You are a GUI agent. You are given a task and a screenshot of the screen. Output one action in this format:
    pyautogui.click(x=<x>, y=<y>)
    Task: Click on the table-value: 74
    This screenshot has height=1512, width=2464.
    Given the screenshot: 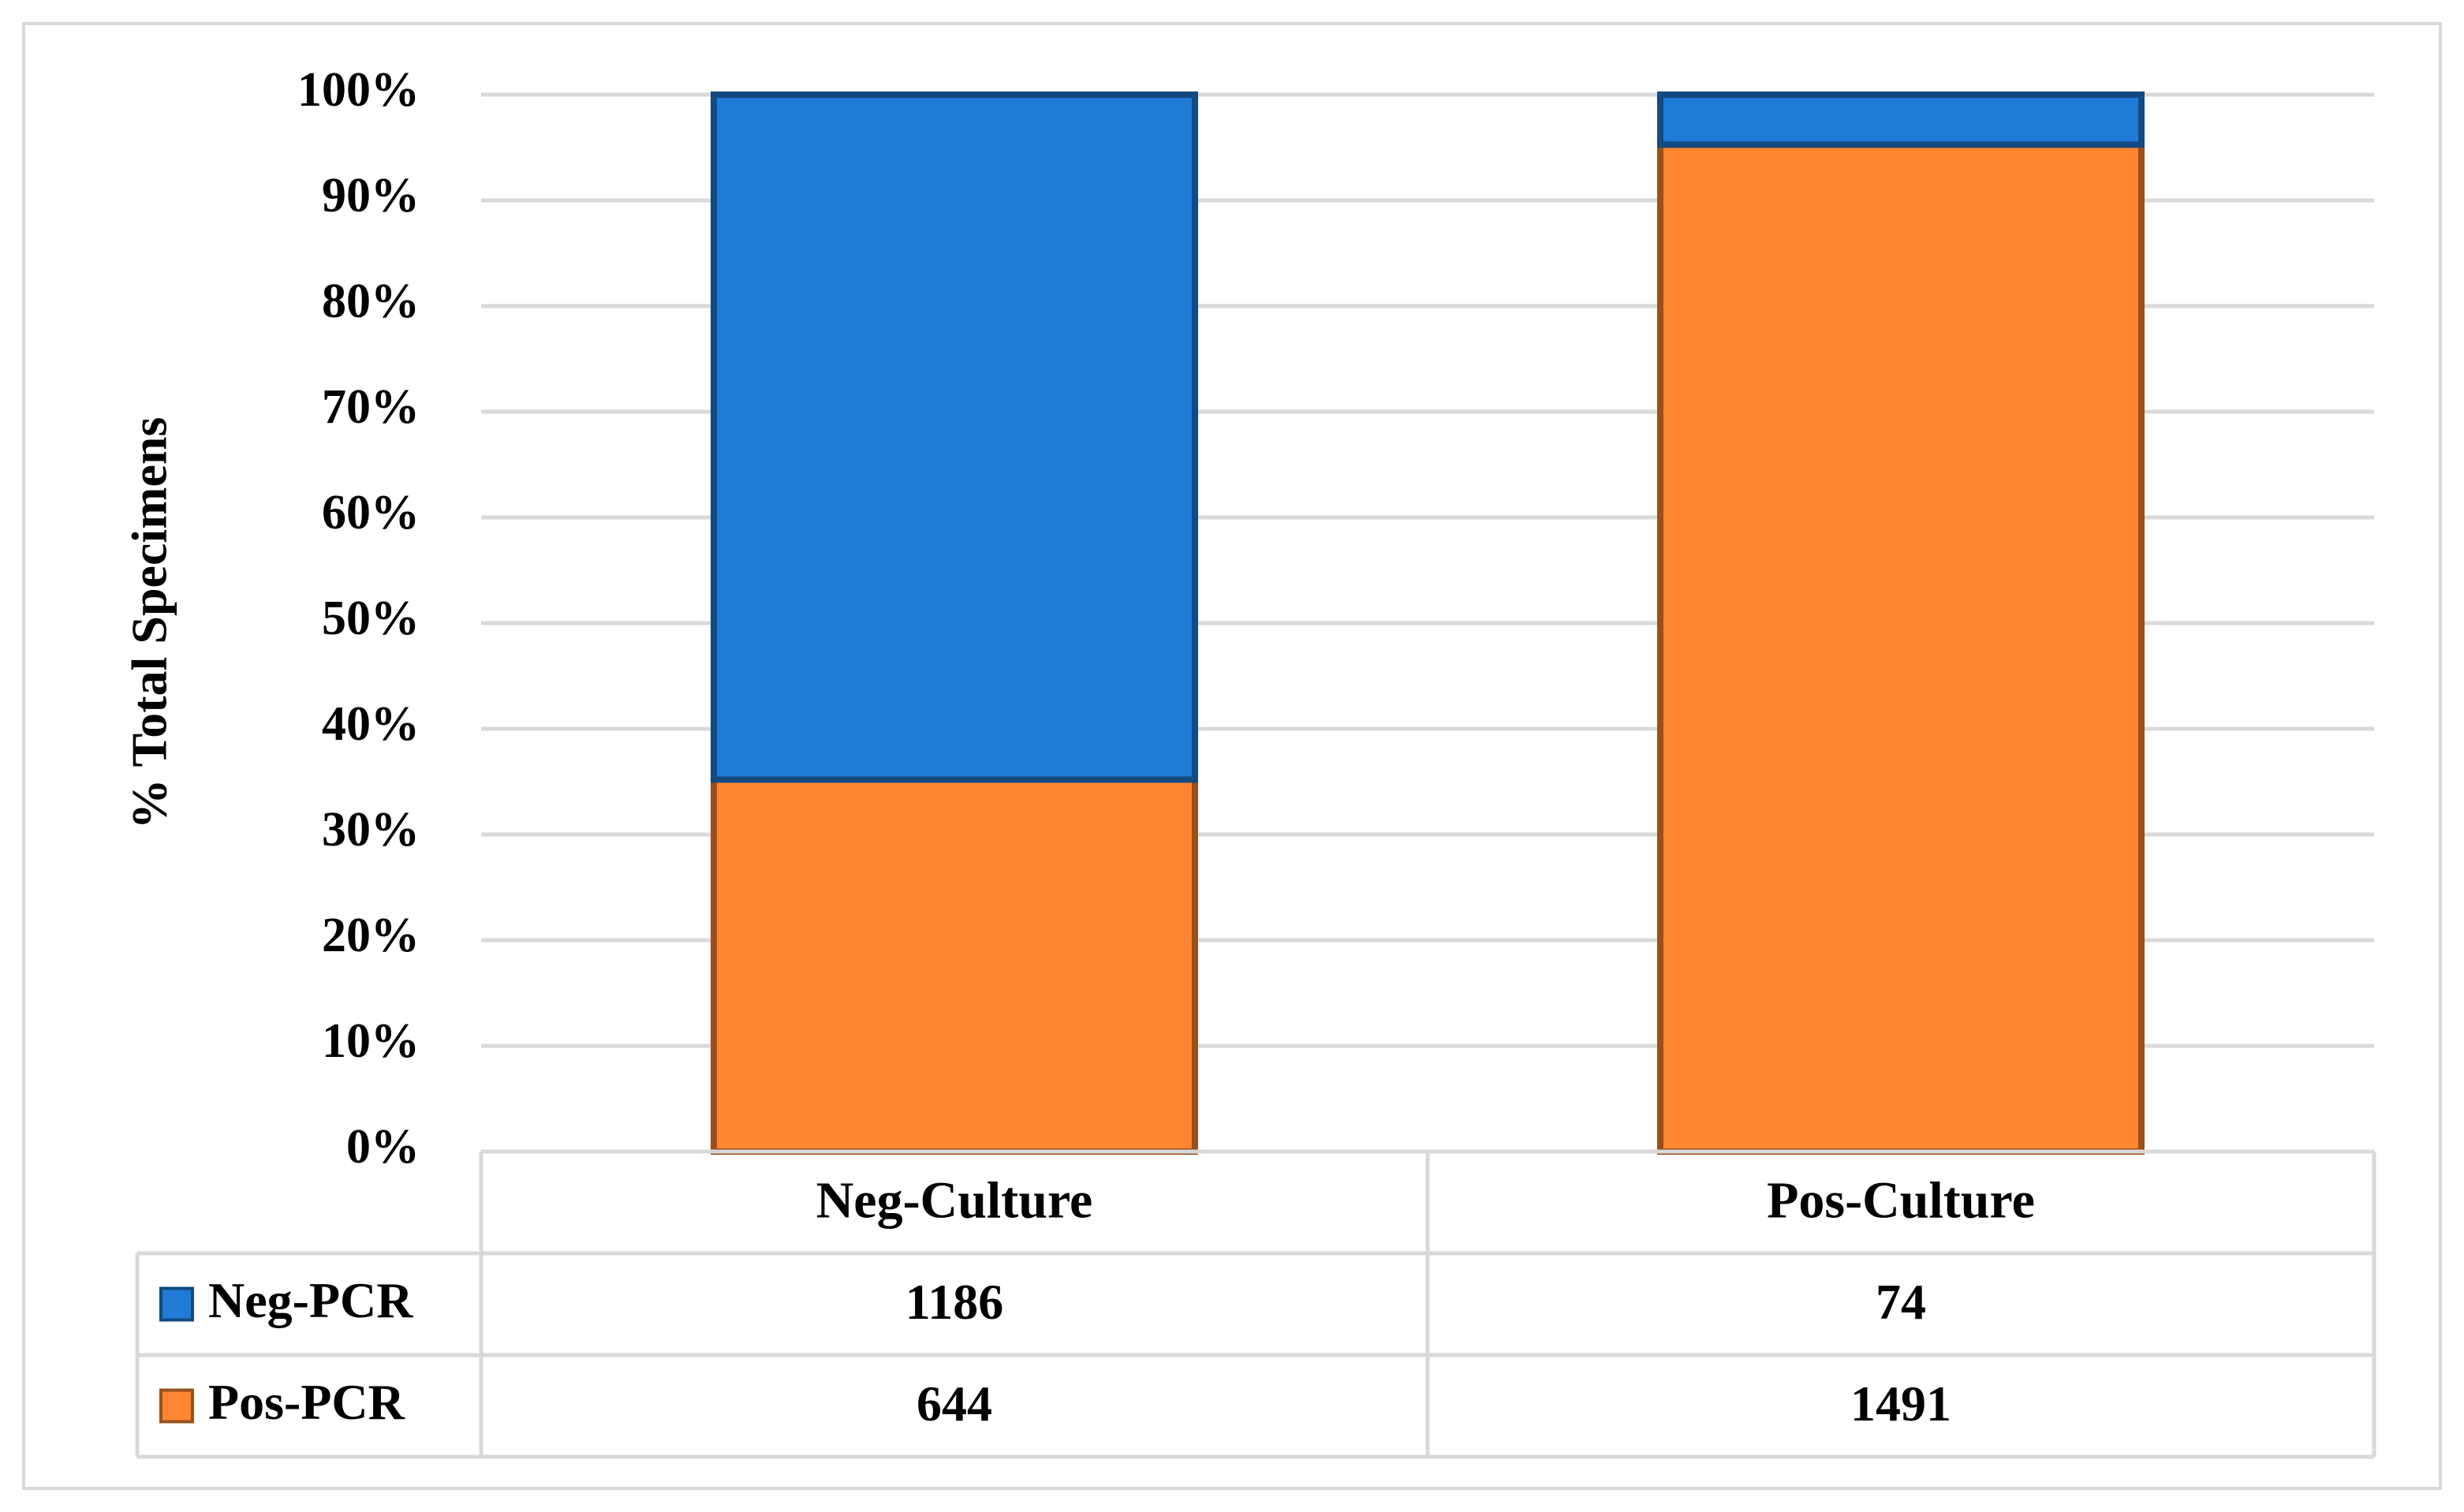 What is the action you would take?
    pyautogui.click(x=1901, y=1302)
    